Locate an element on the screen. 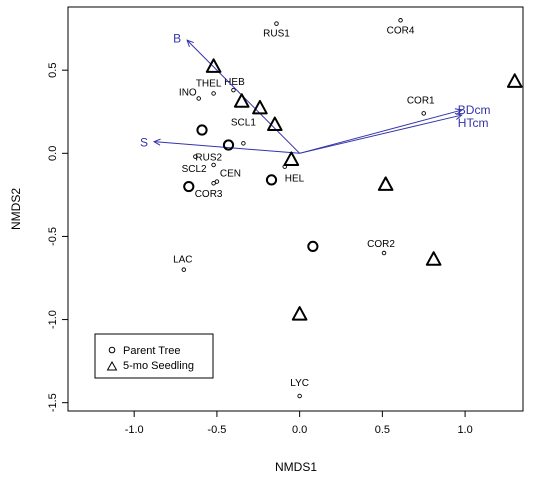 The image size is (533, 480). x-axis: -1.0 -0.5 0.0 0.5 1.0 is located at coordinates (299, 423).